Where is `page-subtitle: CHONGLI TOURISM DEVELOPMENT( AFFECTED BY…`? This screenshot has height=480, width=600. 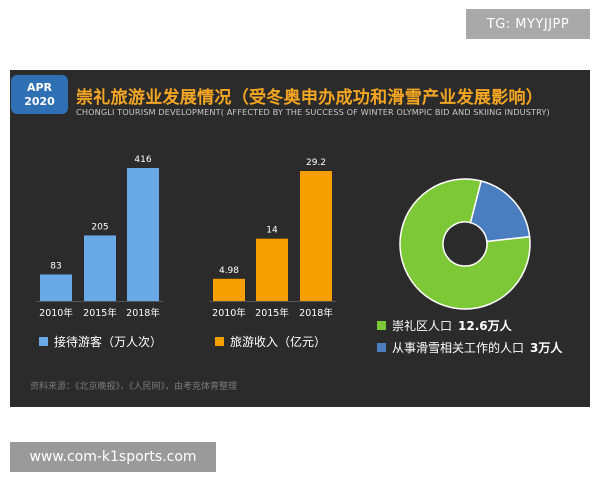
page-subtitle: CHONGLI TOURISM DEVELOPMENT( AFFECTED BY… is located at coordinates (313, 112).